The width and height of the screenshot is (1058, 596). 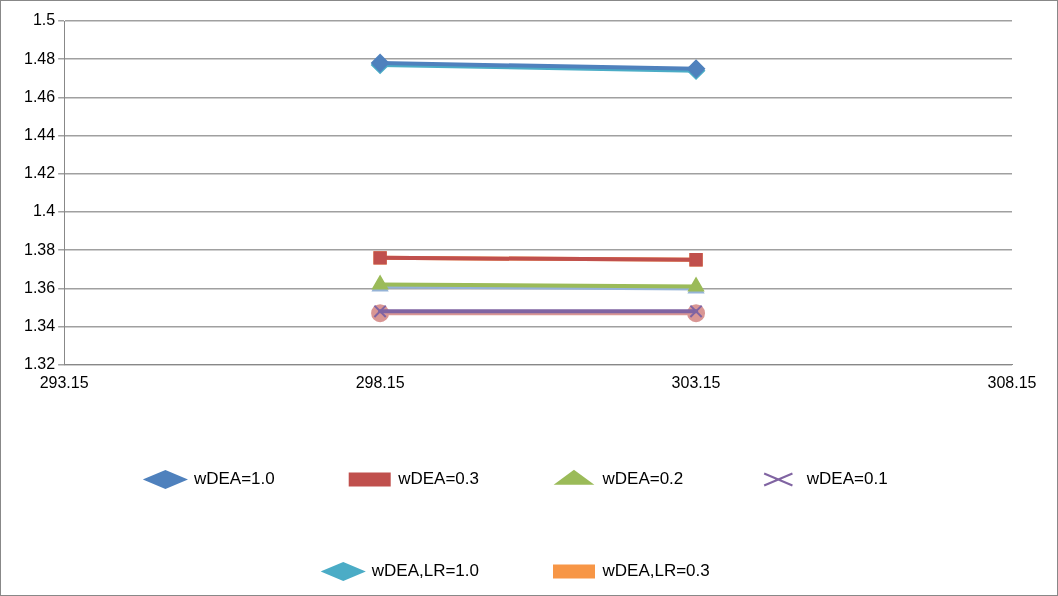 I want to click on legend-label: wDEA=0.1, so click(x=846, y=479).